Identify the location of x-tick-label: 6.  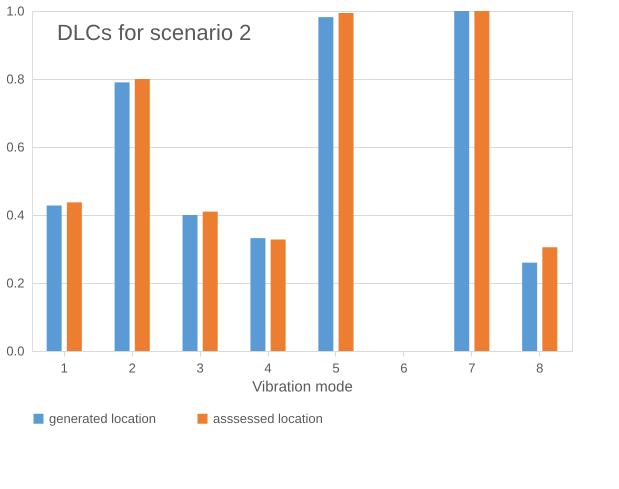
(404, 368).